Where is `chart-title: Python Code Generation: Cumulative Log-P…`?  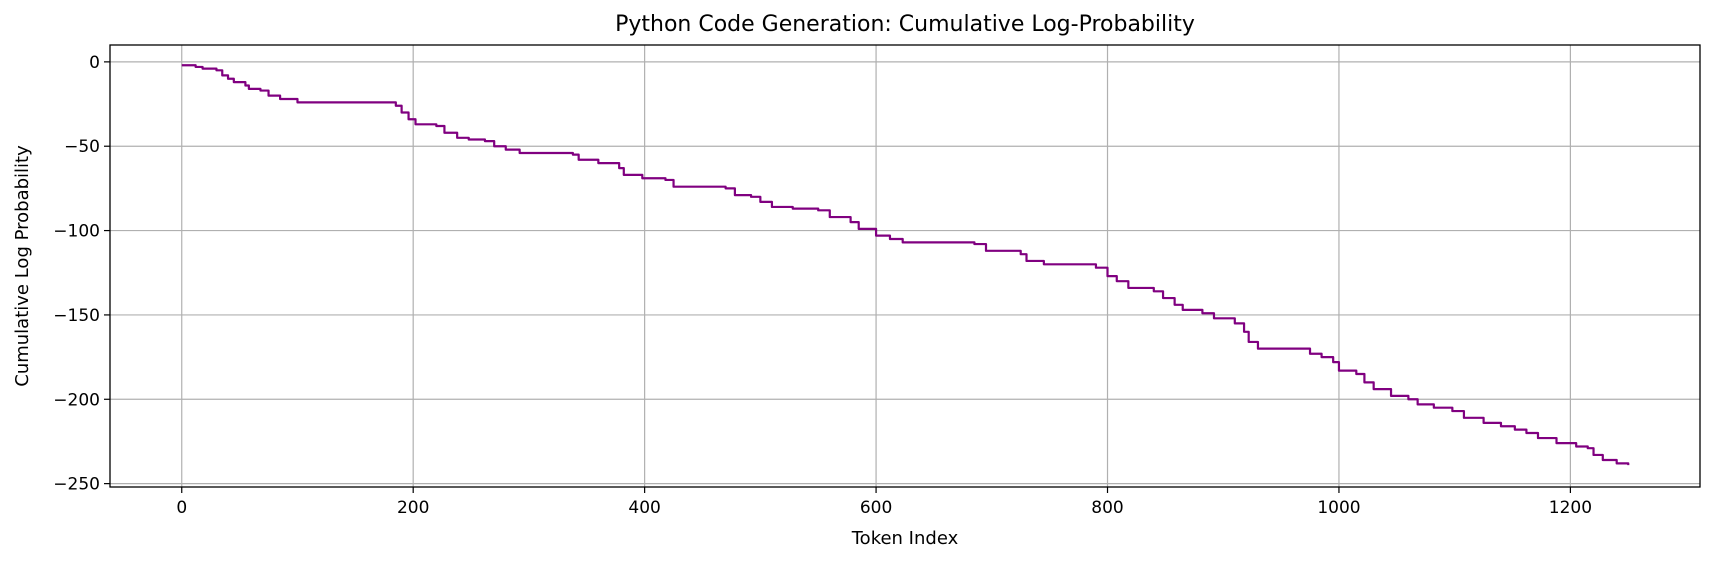 chart-title: Python Code Generation: Cumulative Log-P… is located at coordinates (905, 24).